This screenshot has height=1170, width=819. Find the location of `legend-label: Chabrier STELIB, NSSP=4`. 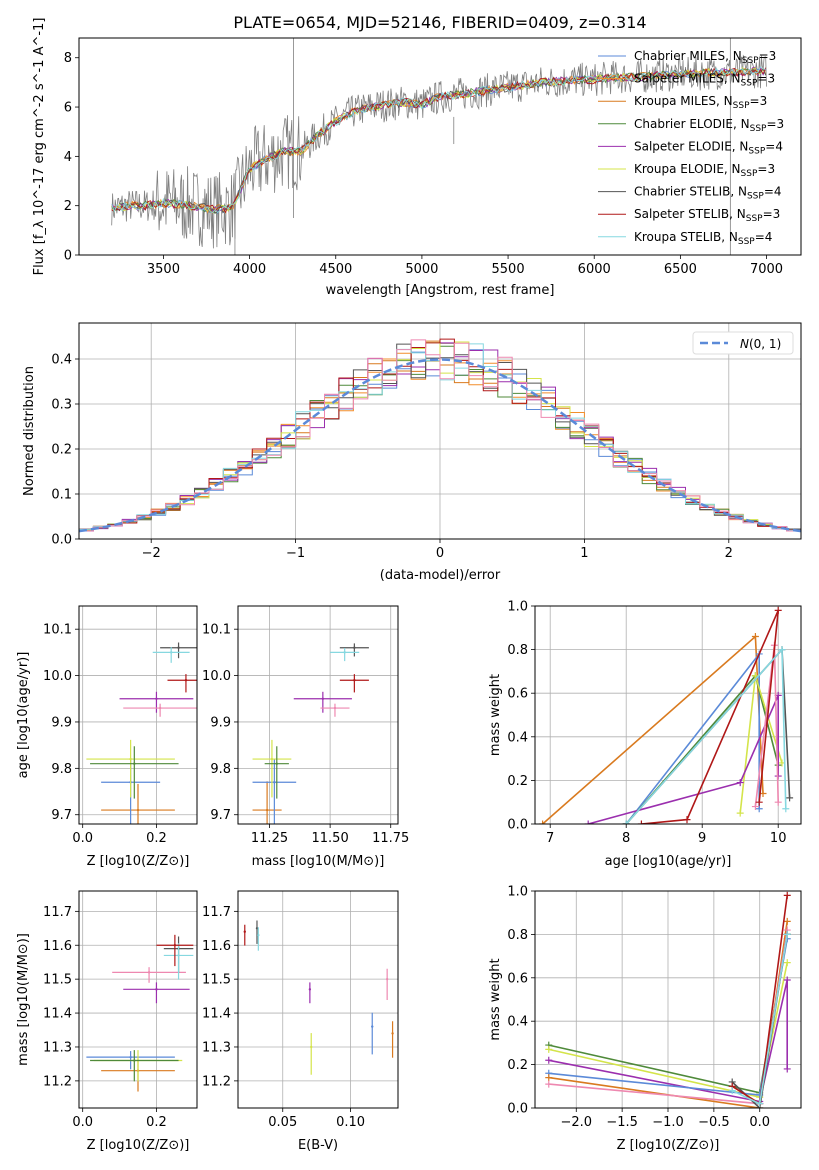

legend-label: Chabrier STELIB, NSSP=4 is located at coordinates (708, 193).